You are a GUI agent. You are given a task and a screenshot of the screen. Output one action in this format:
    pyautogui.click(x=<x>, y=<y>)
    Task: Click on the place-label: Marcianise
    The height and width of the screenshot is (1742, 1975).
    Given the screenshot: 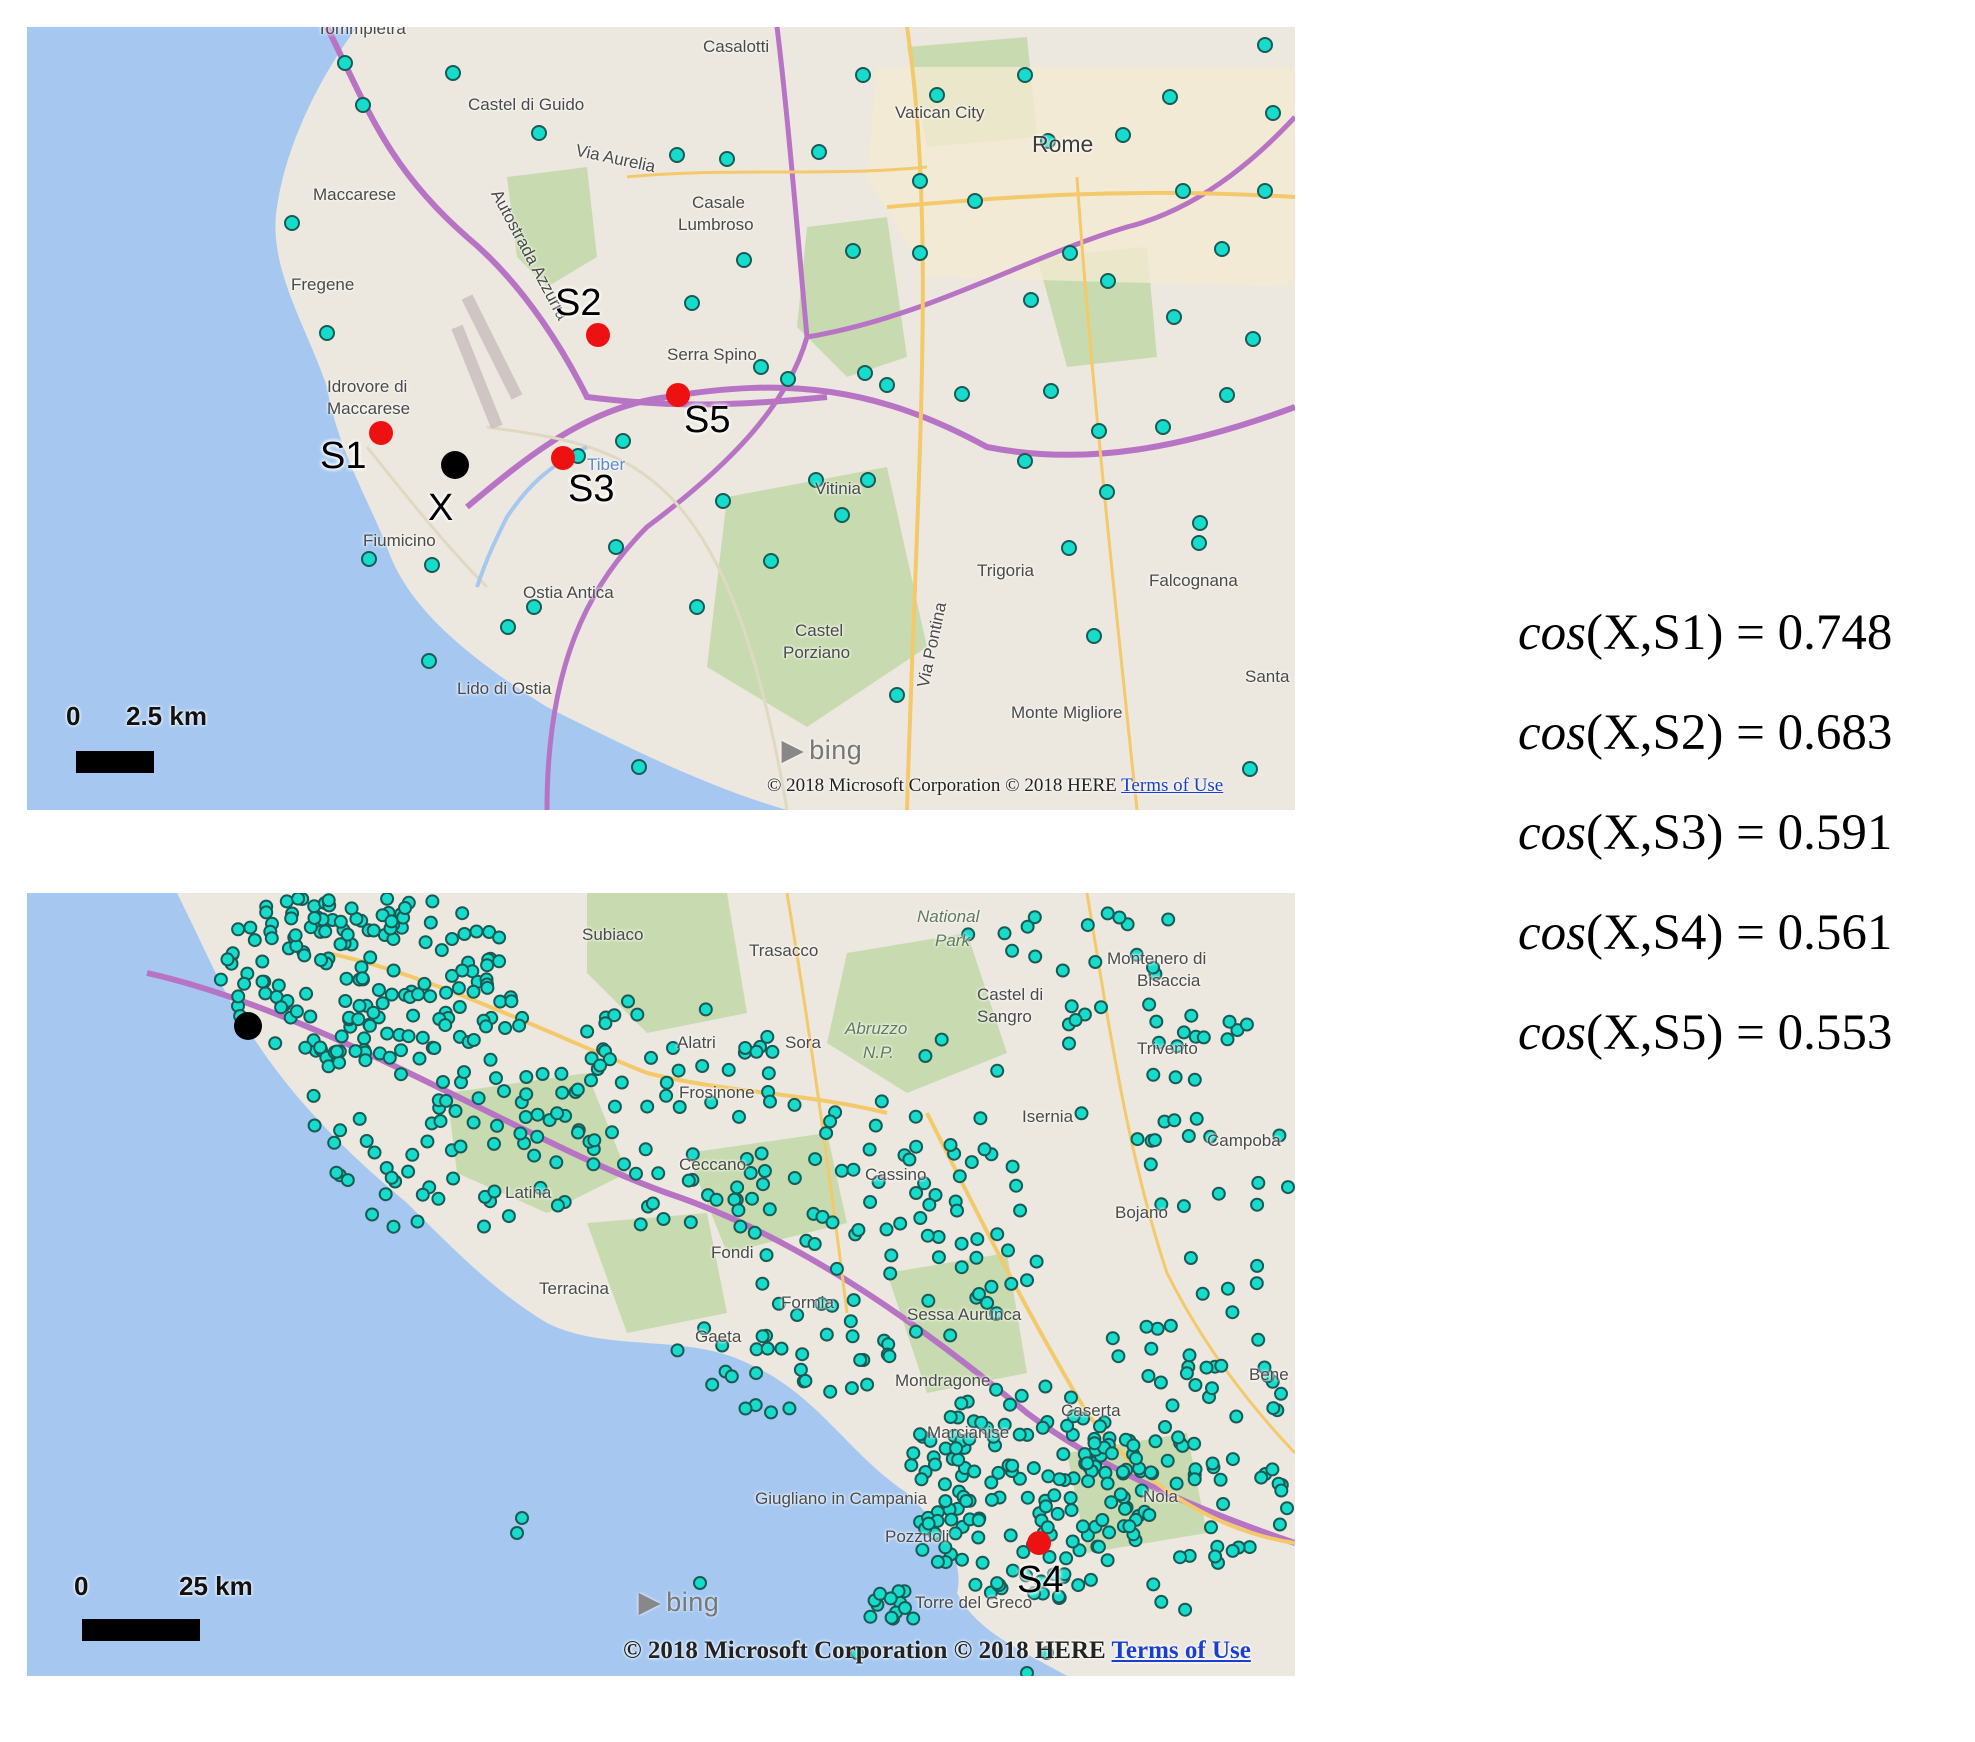 What is the action you would take?
    pyautogui.click(x=968, y=1432)
    